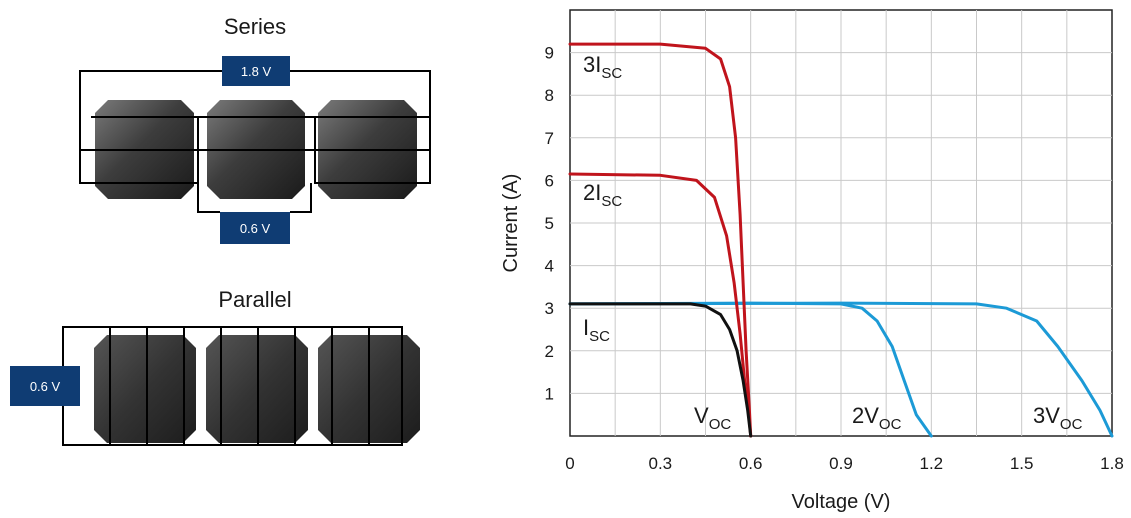 Image resolution: width=1131 pixels, height=518 pixels. Describe the element at coordinates (932, 463) in the screenshot. I see `x-tick-label: 1.2` at that location.